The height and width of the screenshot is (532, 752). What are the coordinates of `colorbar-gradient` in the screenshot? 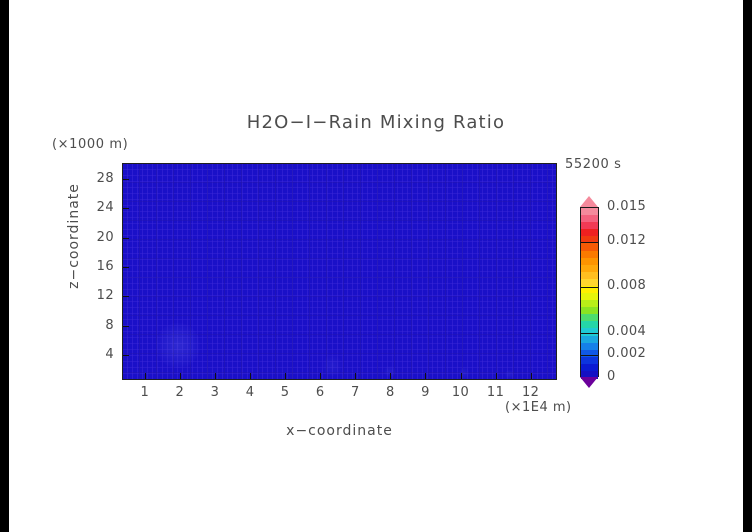 It's located at (589, 293).